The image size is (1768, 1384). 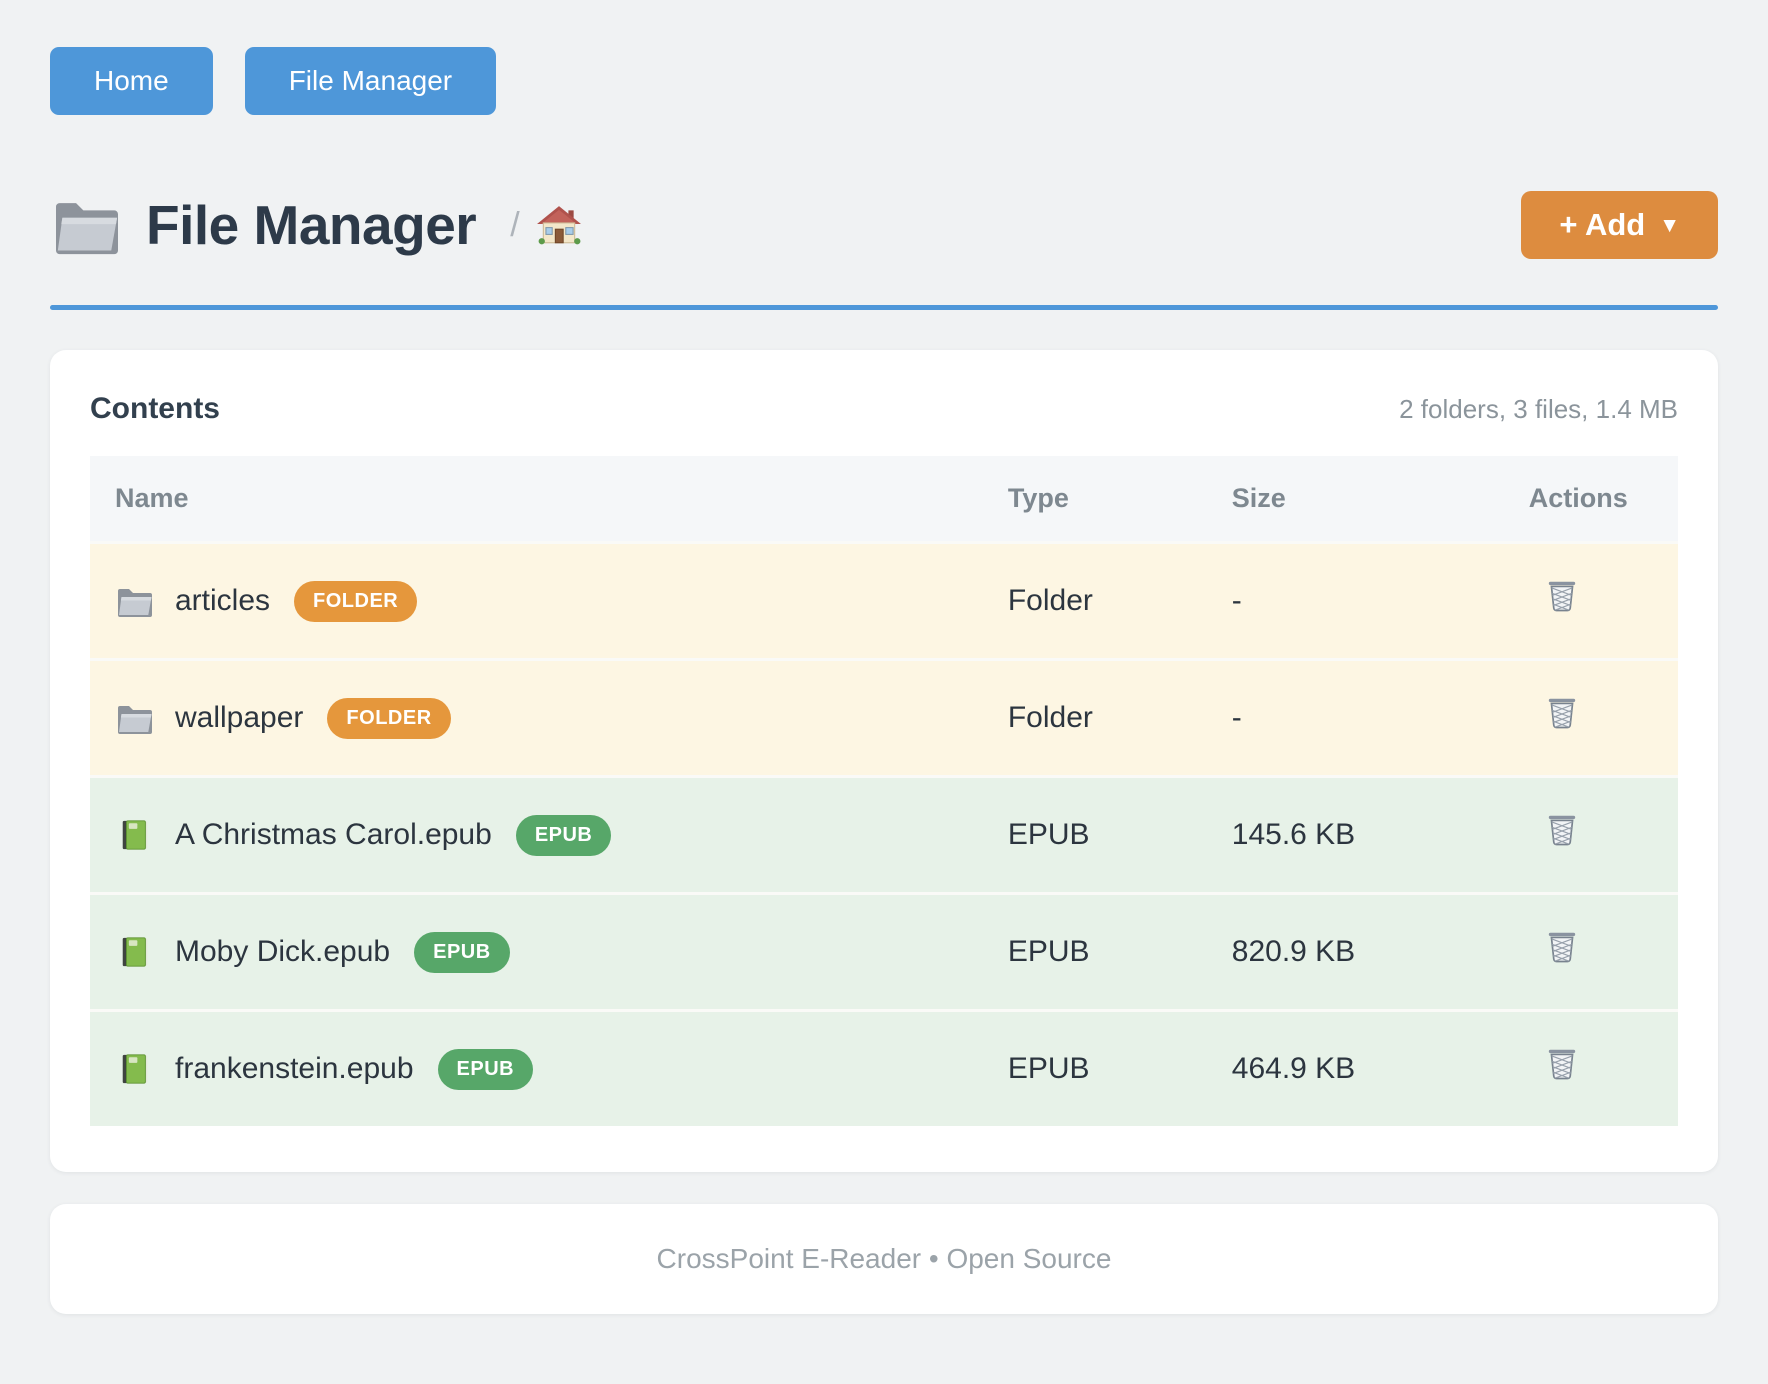 What do you see at coordinates (884, 717) in the screenshot?
I see `table-row: wallpaper FOLDER Folder -` at bounding box center [884, 717].